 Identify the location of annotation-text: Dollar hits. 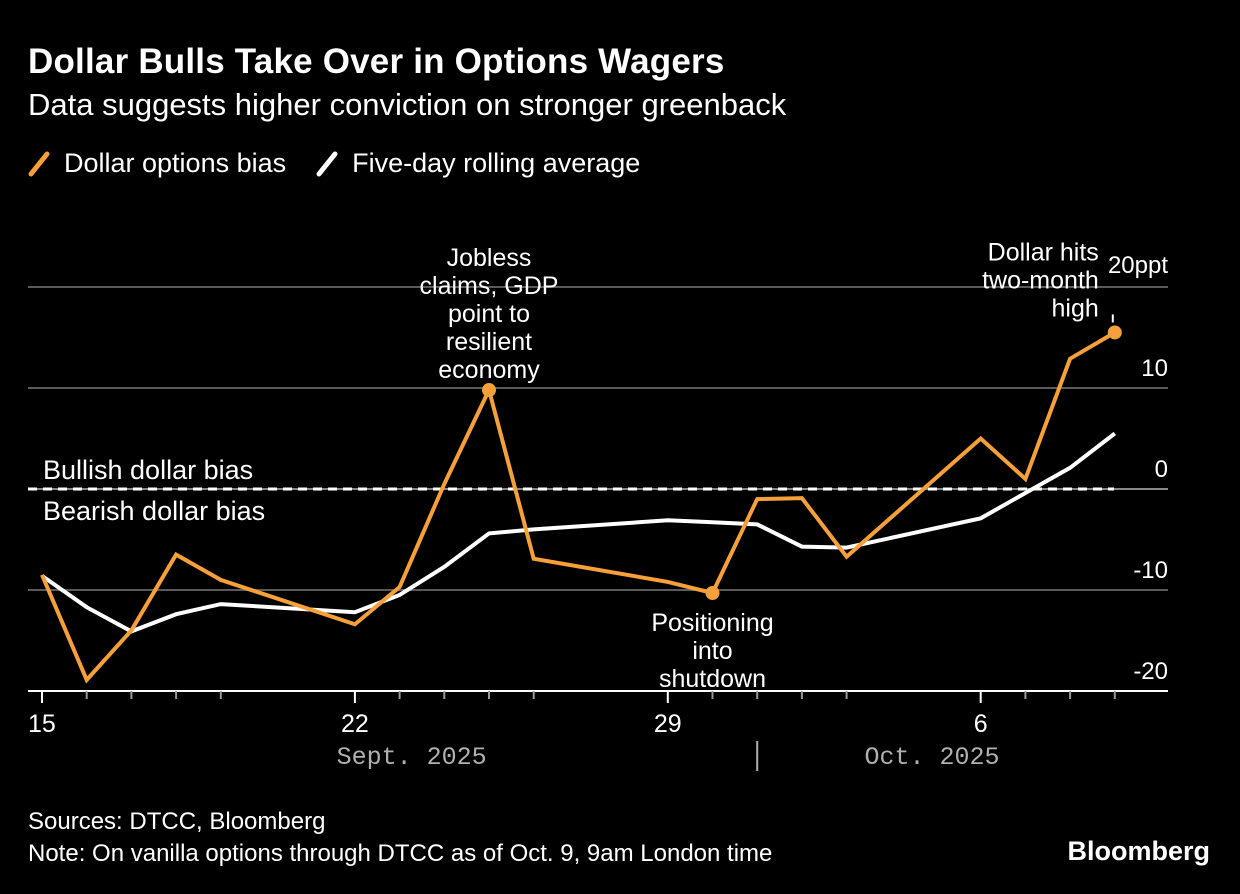
(1043, 252).